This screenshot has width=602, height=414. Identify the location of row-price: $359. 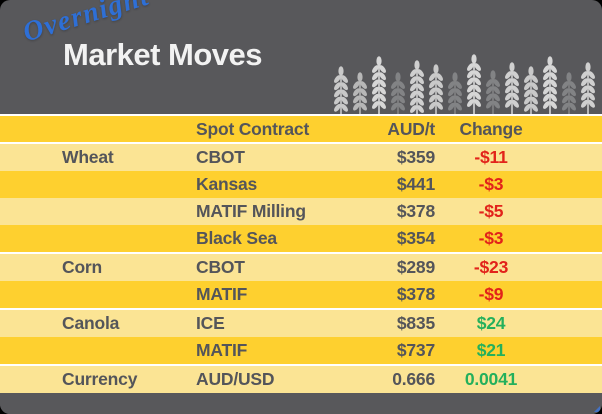
(415, 157).